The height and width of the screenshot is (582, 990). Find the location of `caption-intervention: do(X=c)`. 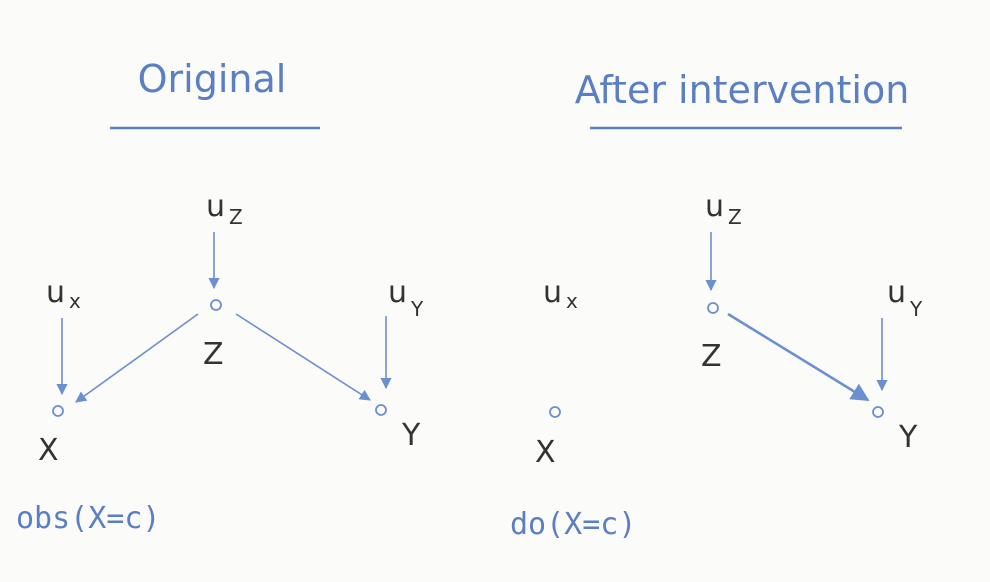

caption-intervention: do(X=c) is located at coordinates (573, 524).